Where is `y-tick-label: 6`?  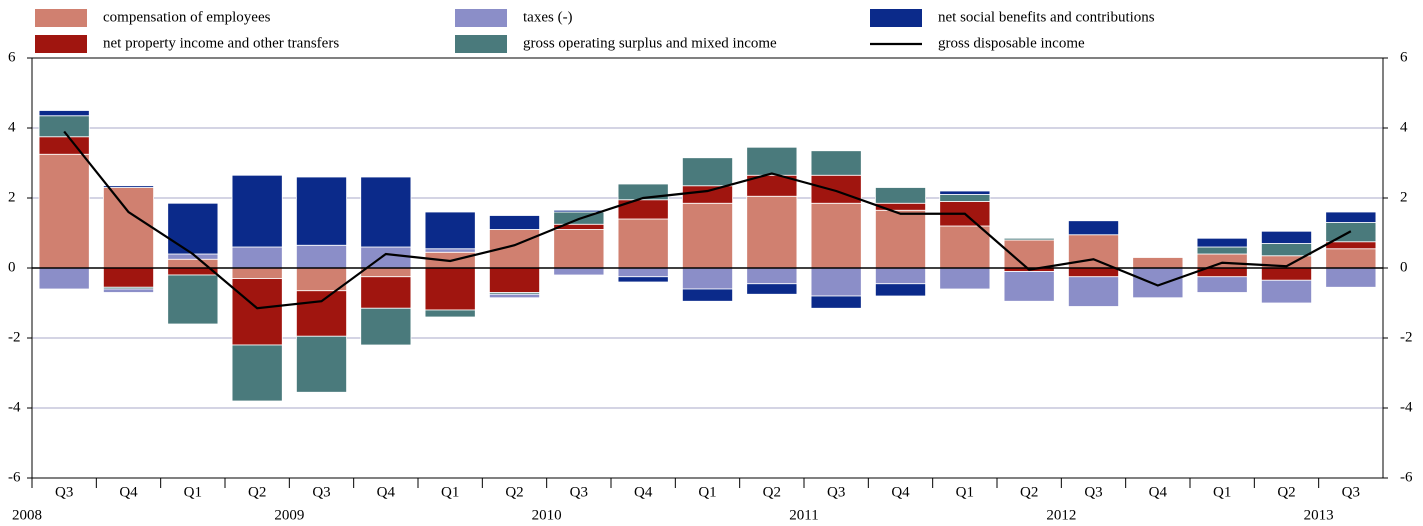
y-tick-label: 6 is located at coordinates (12, 57).